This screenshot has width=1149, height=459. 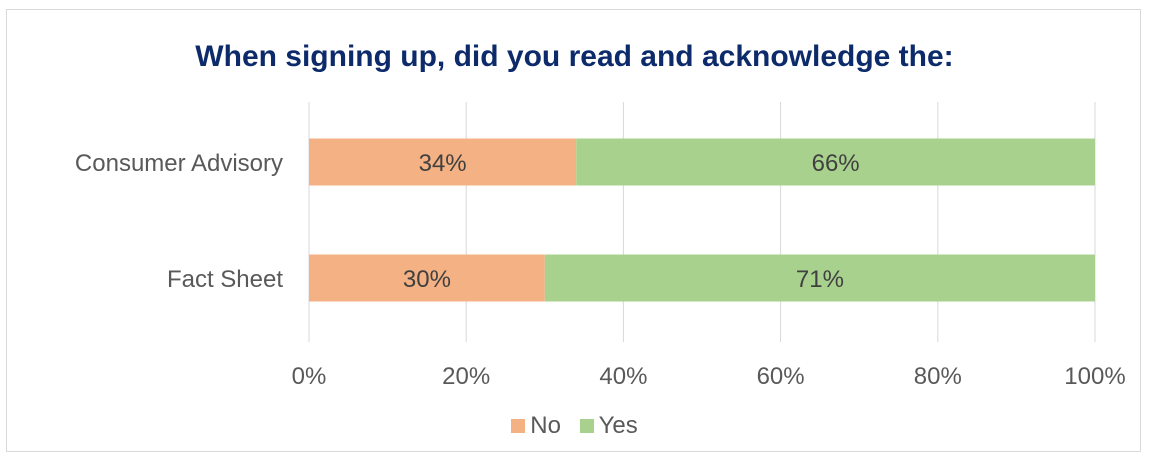 I want to click on x-tick-label: 40%, so click(x=623, y=376).